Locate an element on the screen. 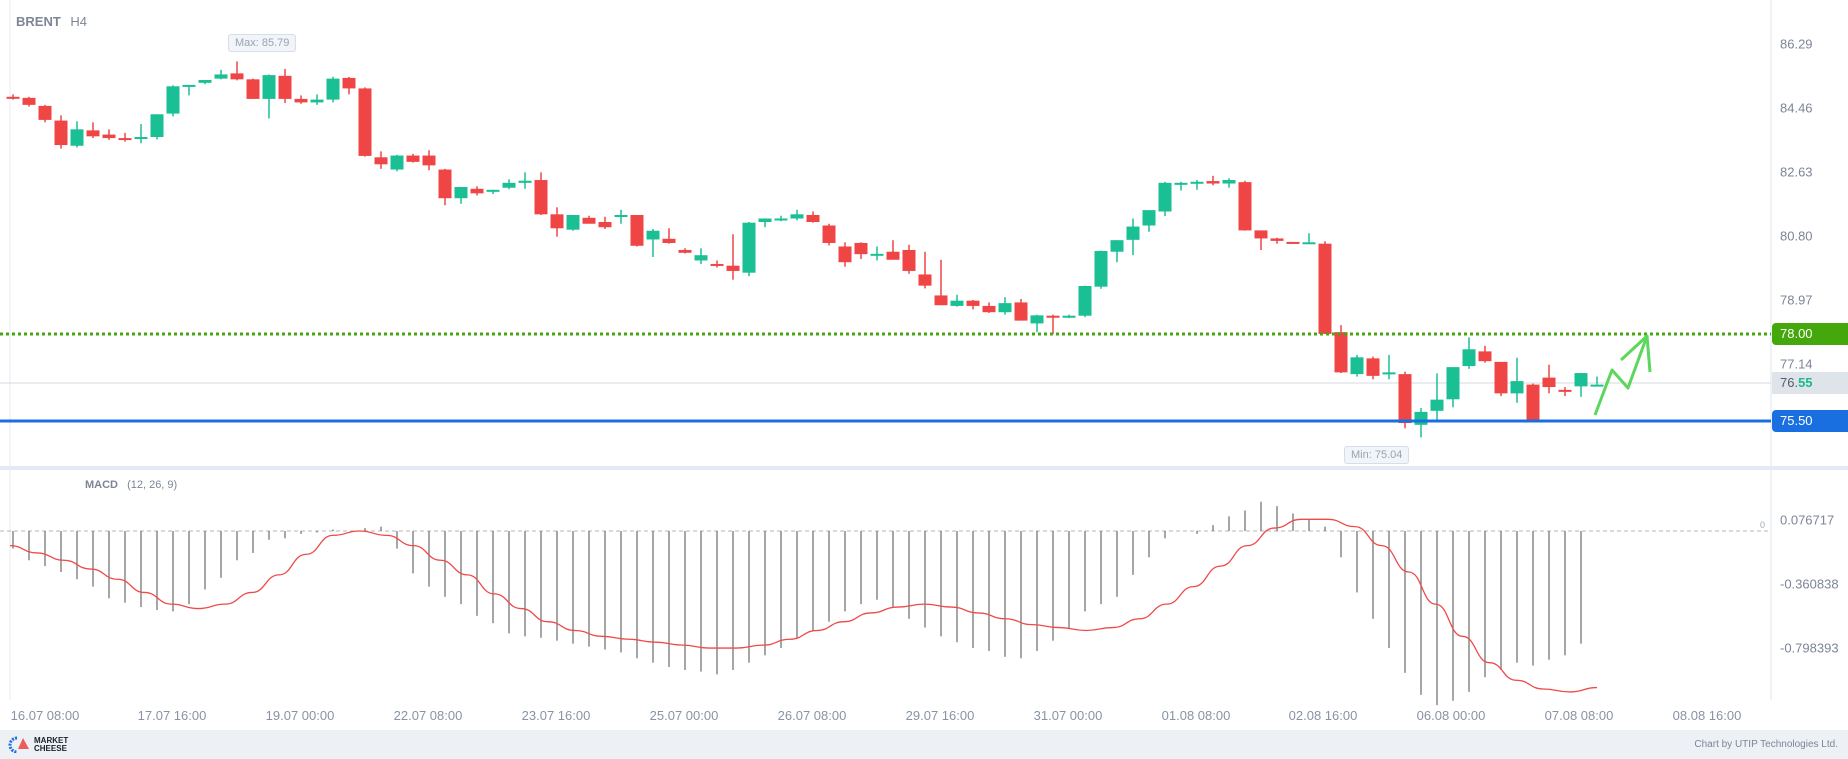 Image resolution: width=1848 pixels, height=759 pixels. time-tick-label: 17.07 16:00 is located at coordinates (172, 715).